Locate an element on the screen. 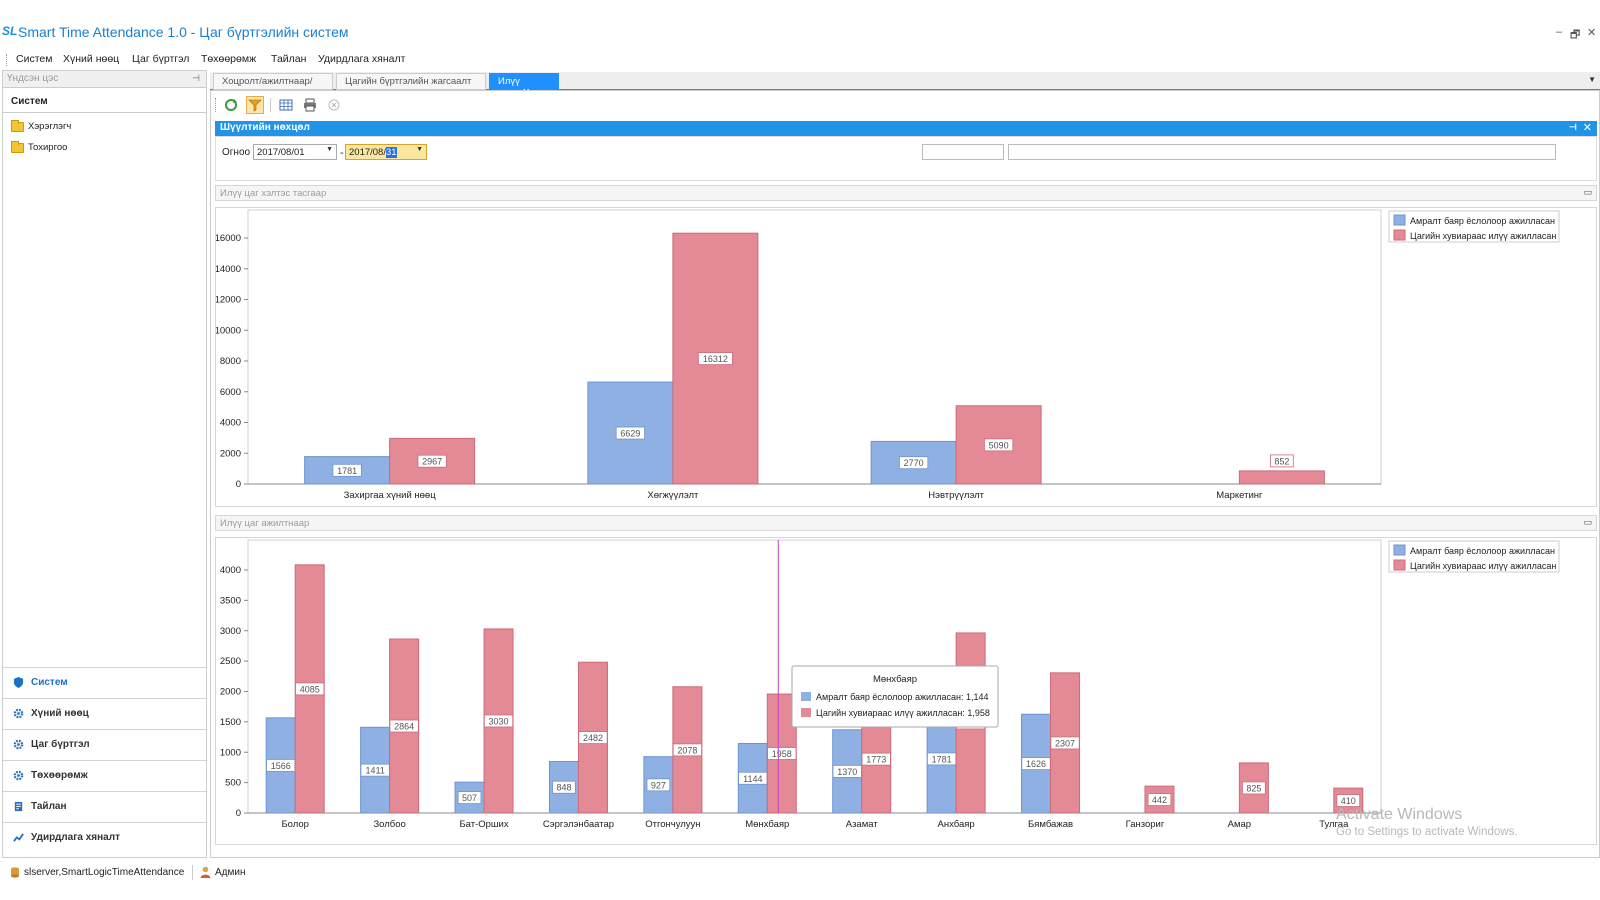 The image size is (1600, 900). nav-system: Систем is located at coordinates (104, 682).